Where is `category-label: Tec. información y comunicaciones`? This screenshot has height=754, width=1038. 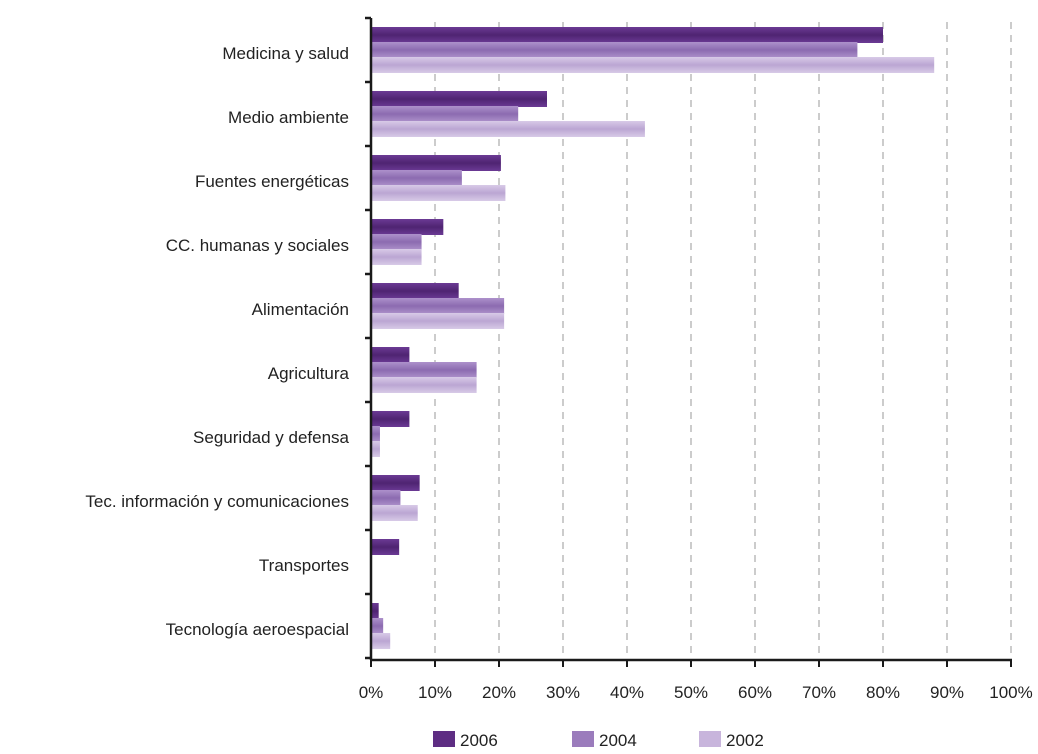 category-label: Tec. información y comunicaciones is located at coordinates (217, 501).